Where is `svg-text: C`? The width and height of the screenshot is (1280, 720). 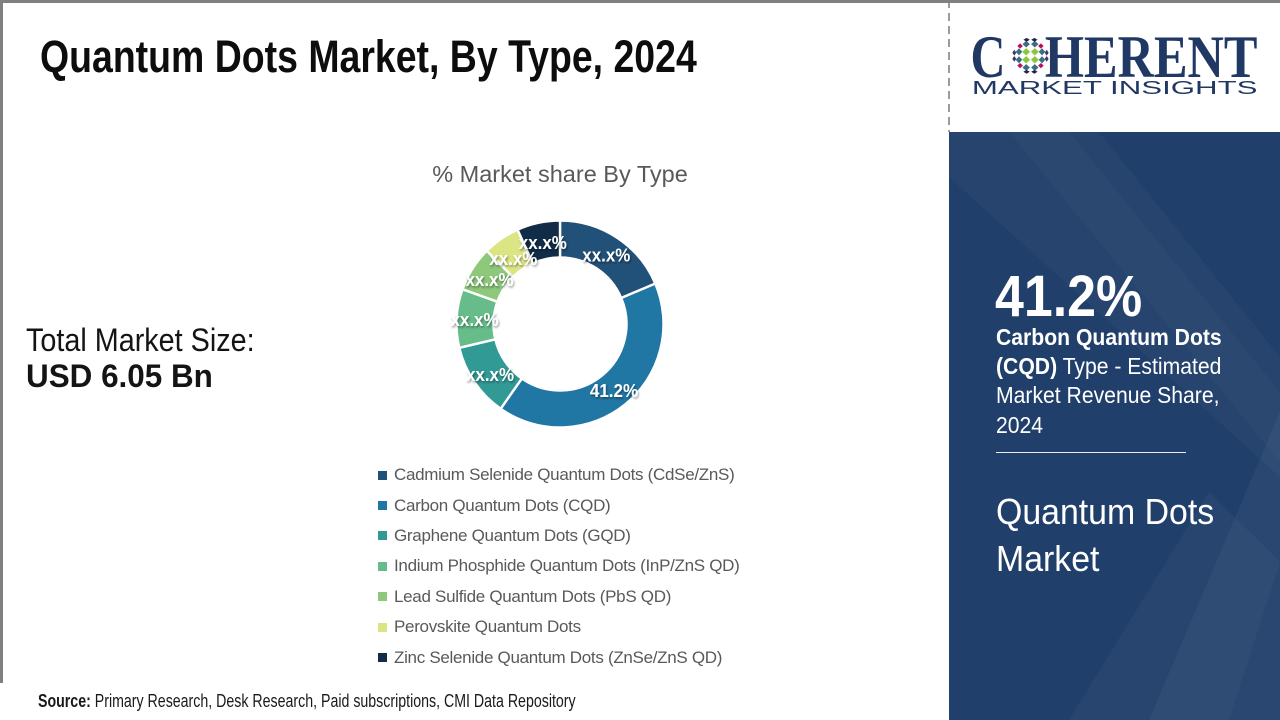 svg-text: C is located at coordinates (988, 57).